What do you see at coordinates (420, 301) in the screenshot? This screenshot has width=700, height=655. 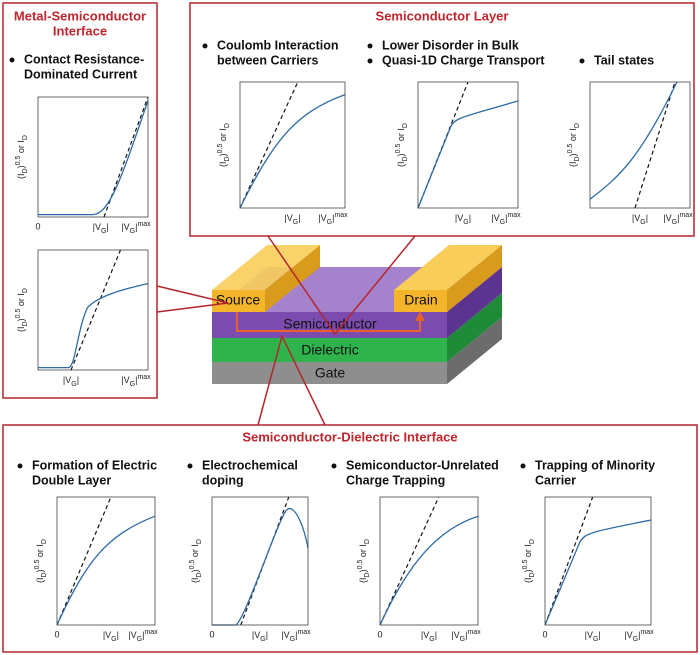 I see `drain-front` at bounding box center [420, 301].